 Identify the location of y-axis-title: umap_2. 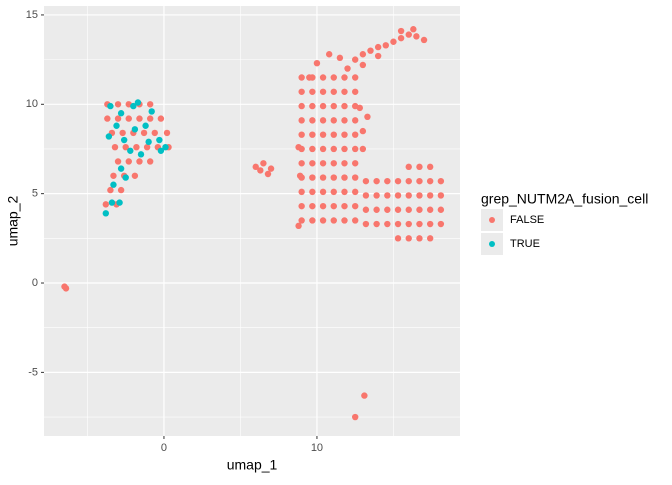
(13, 220).